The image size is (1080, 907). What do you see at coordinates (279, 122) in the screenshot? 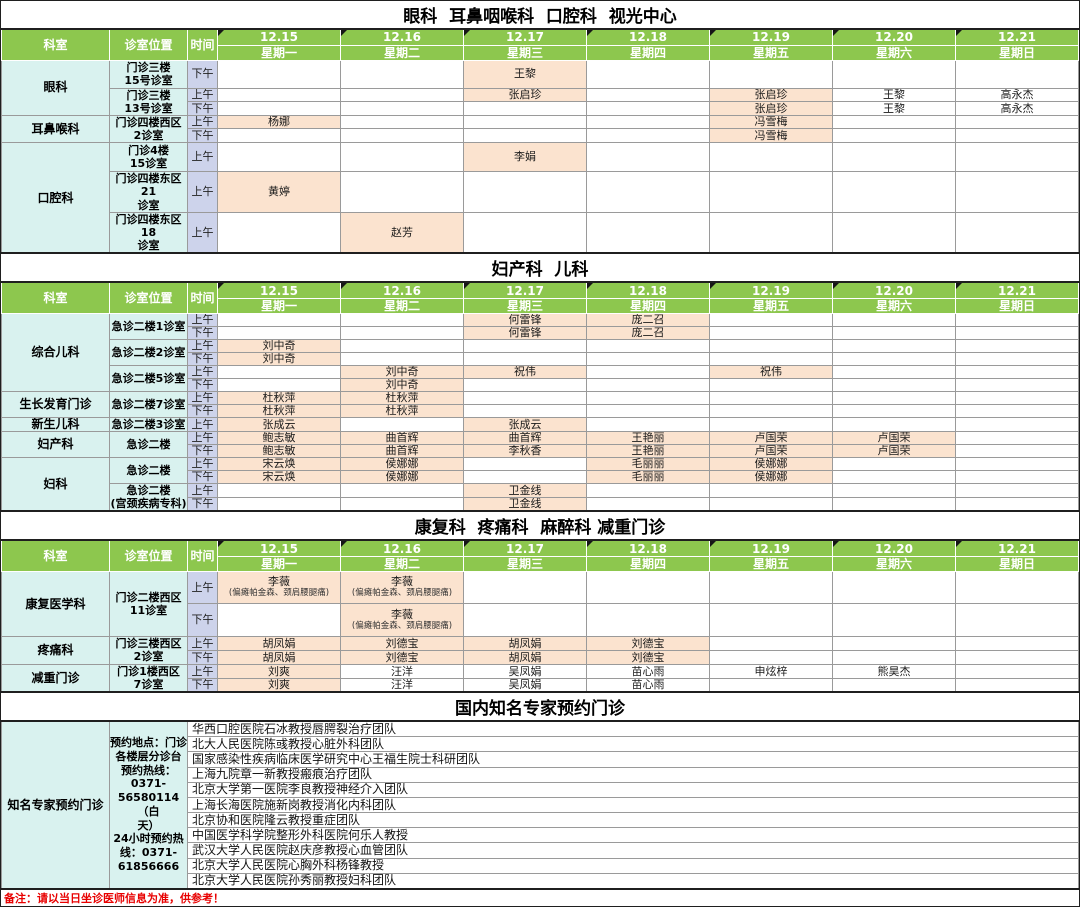
I see `doctor-cell: 杨娜` at bounding box center [279, 122].